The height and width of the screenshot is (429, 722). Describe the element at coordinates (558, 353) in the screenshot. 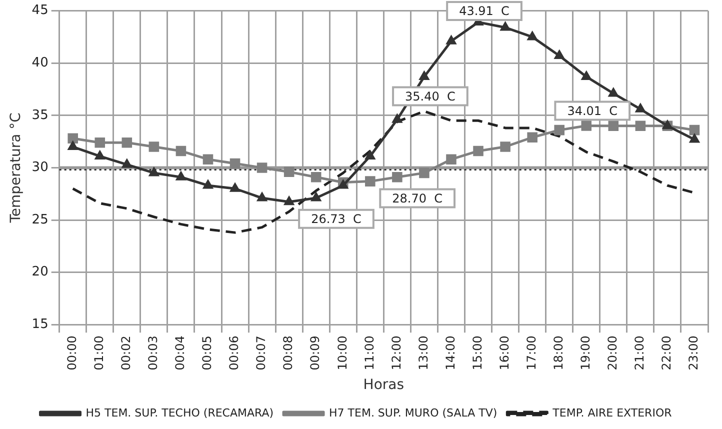

I see `x-tick-label: 18:00` at that location.